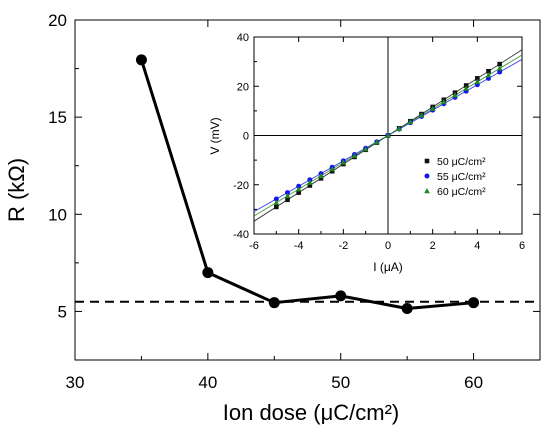 This screenshot has width=550, height=439. Describe the element at coordinates (461, 192) in the screenshot. I see `inset-legend-label: 60 μC/cm²` at that location.